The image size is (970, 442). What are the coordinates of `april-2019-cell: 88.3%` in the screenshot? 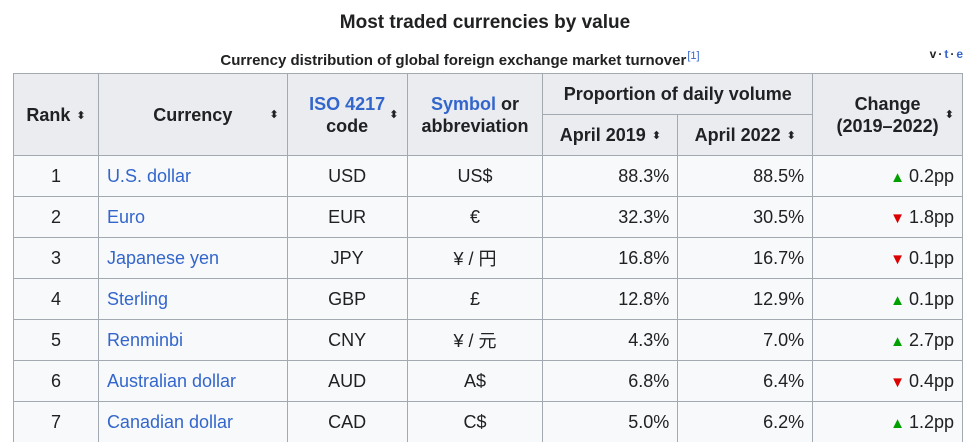 It's located at (610, 176).